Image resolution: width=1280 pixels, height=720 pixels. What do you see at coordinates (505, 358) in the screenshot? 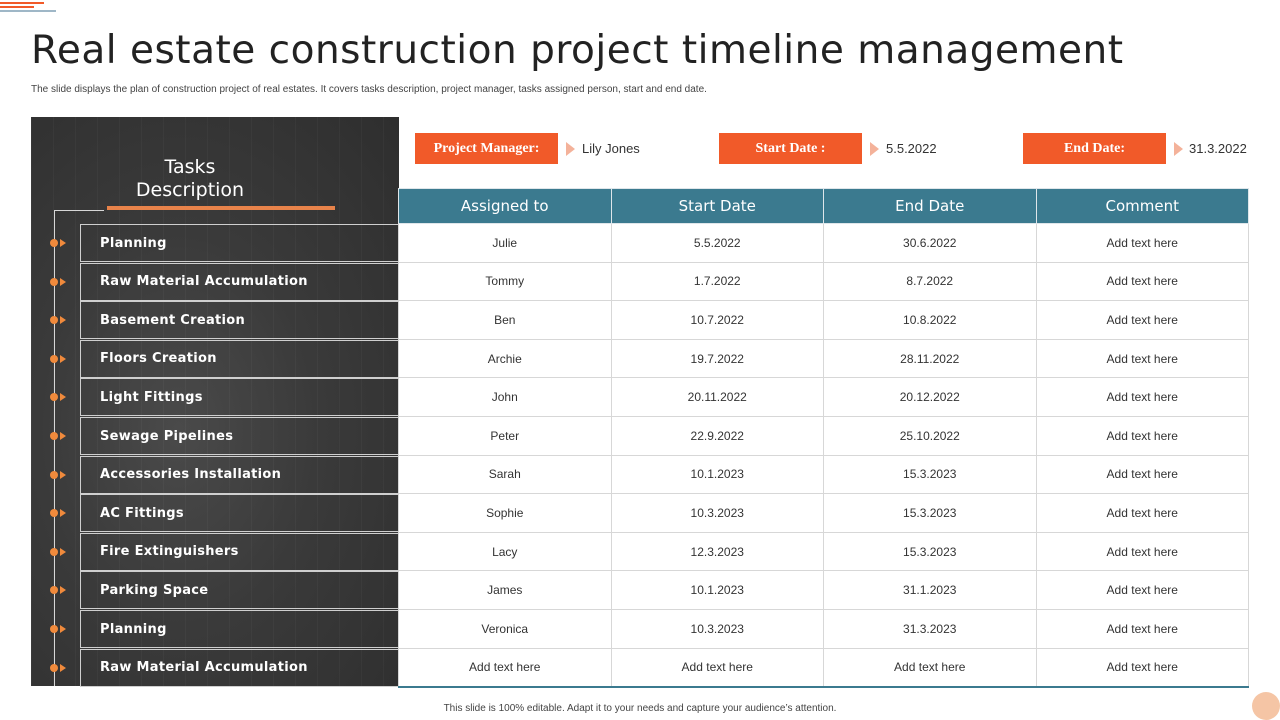
I see `cell-assigned-to: Archie` at bounding box center [505, 358].